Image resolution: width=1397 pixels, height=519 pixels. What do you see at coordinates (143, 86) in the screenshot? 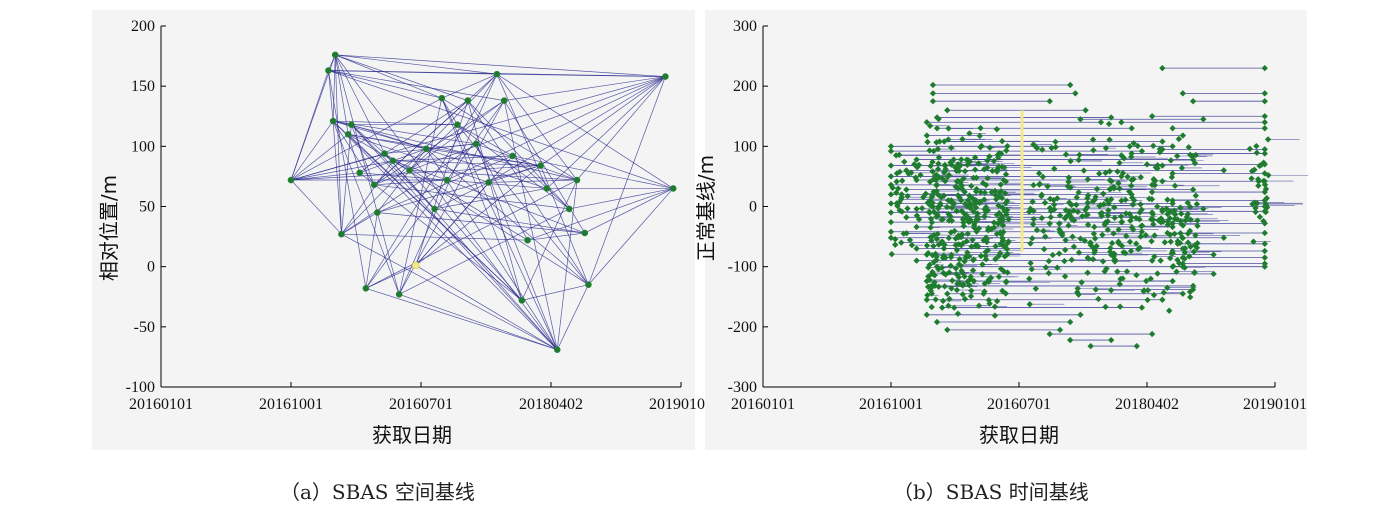
I see `y-tick-label: 150` at bounding box center [143, 86].